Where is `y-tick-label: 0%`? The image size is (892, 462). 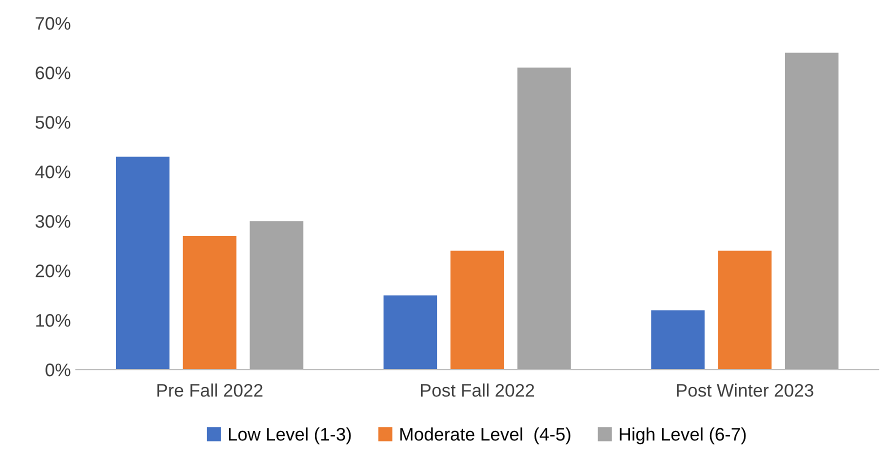 y-tick-label: 0% is located at coordinates (58, 370).